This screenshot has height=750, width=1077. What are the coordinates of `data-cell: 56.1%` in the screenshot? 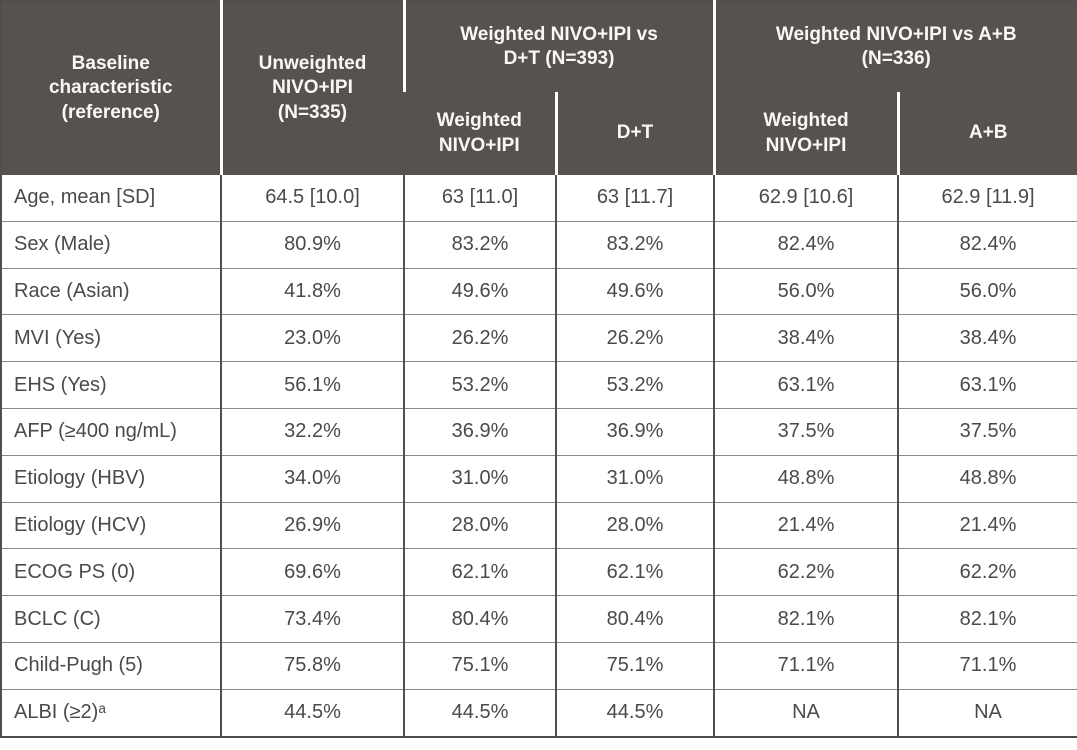 It's located at (312, 385).